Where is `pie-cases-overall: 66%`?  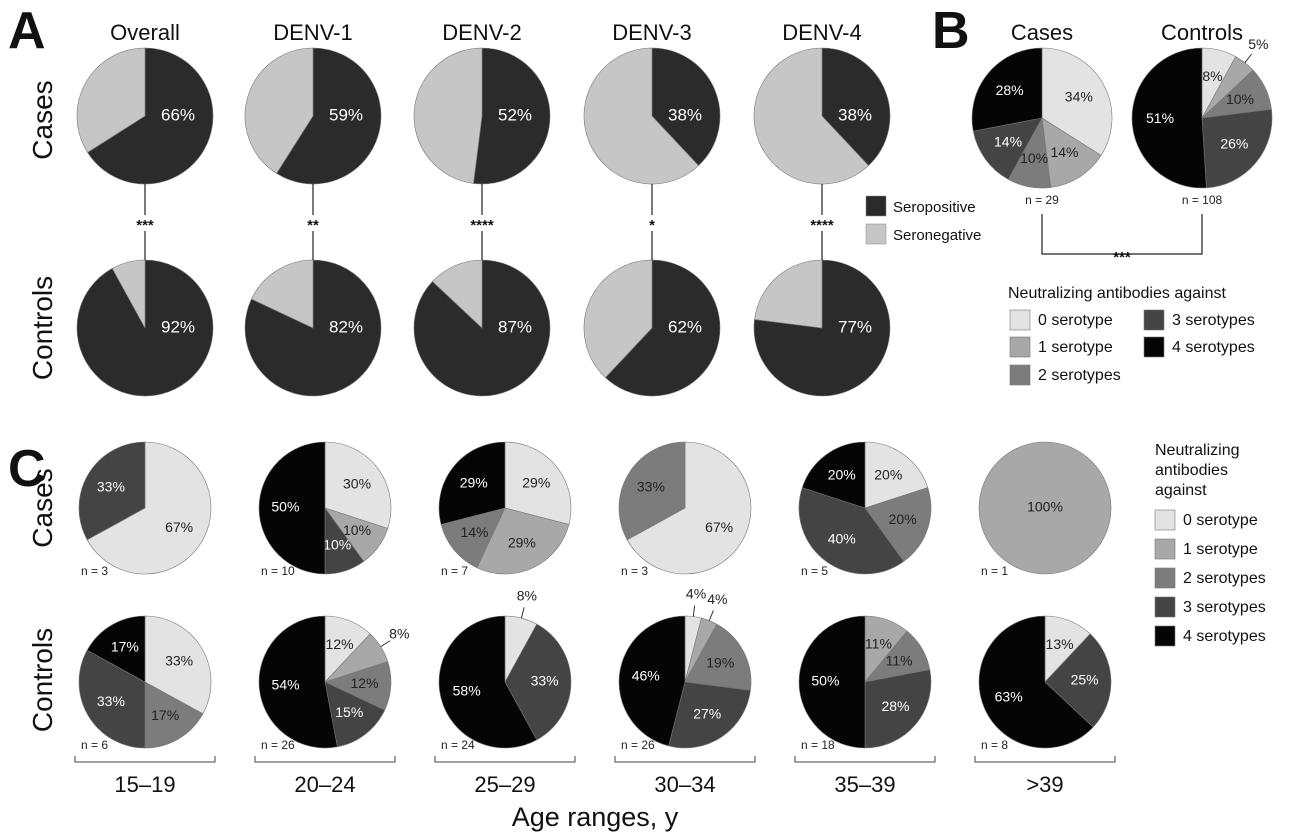 pie-cases-overall: 66% is located at coordinates (145, 116).